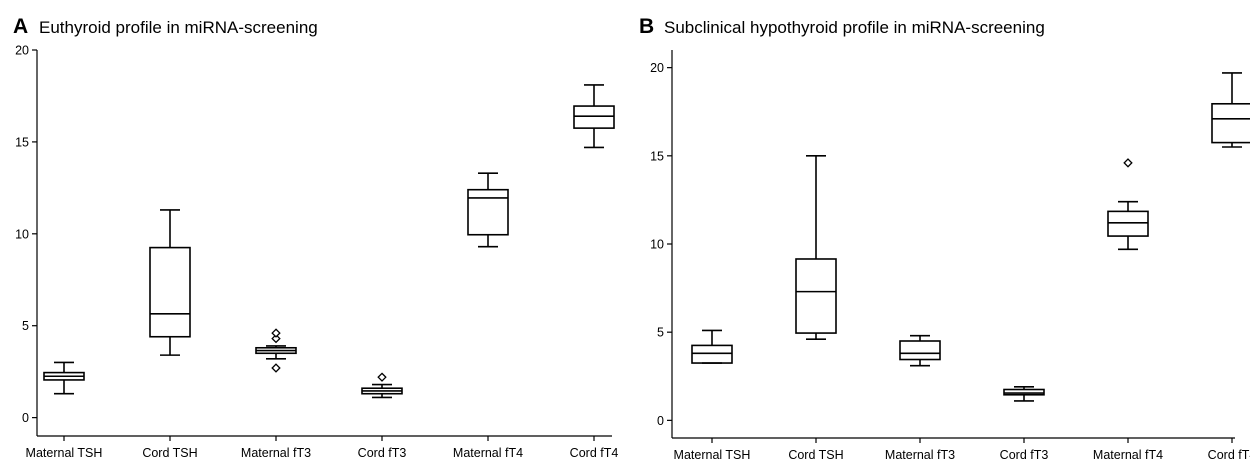 Image resolution: width=1250 pixels, height=465 pixels. What do you see at coordinates (646, 26) in the screenshot?
I see `panel-b-letter: B` at bounding box center [646, 26].